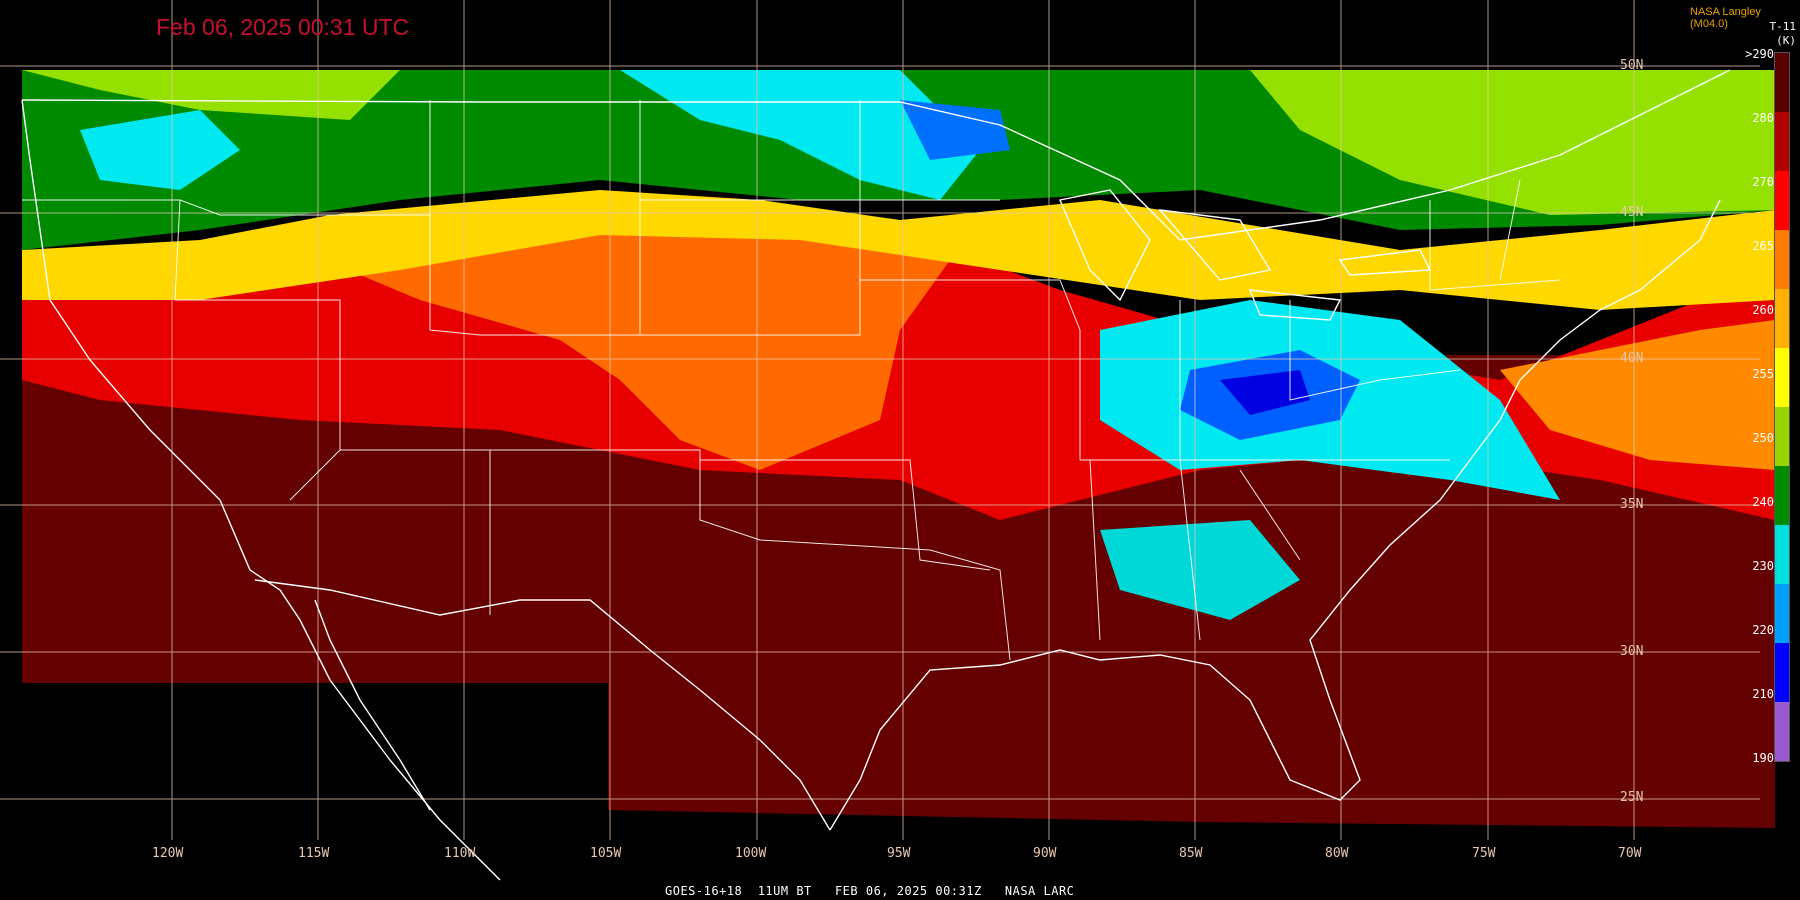 The height and width of the screenshot is (900, 1800). What do you see at coordinates (314, 853) in the screenshot?
I see `lon-label-115w: 115W` at bounding box center [314, 853].